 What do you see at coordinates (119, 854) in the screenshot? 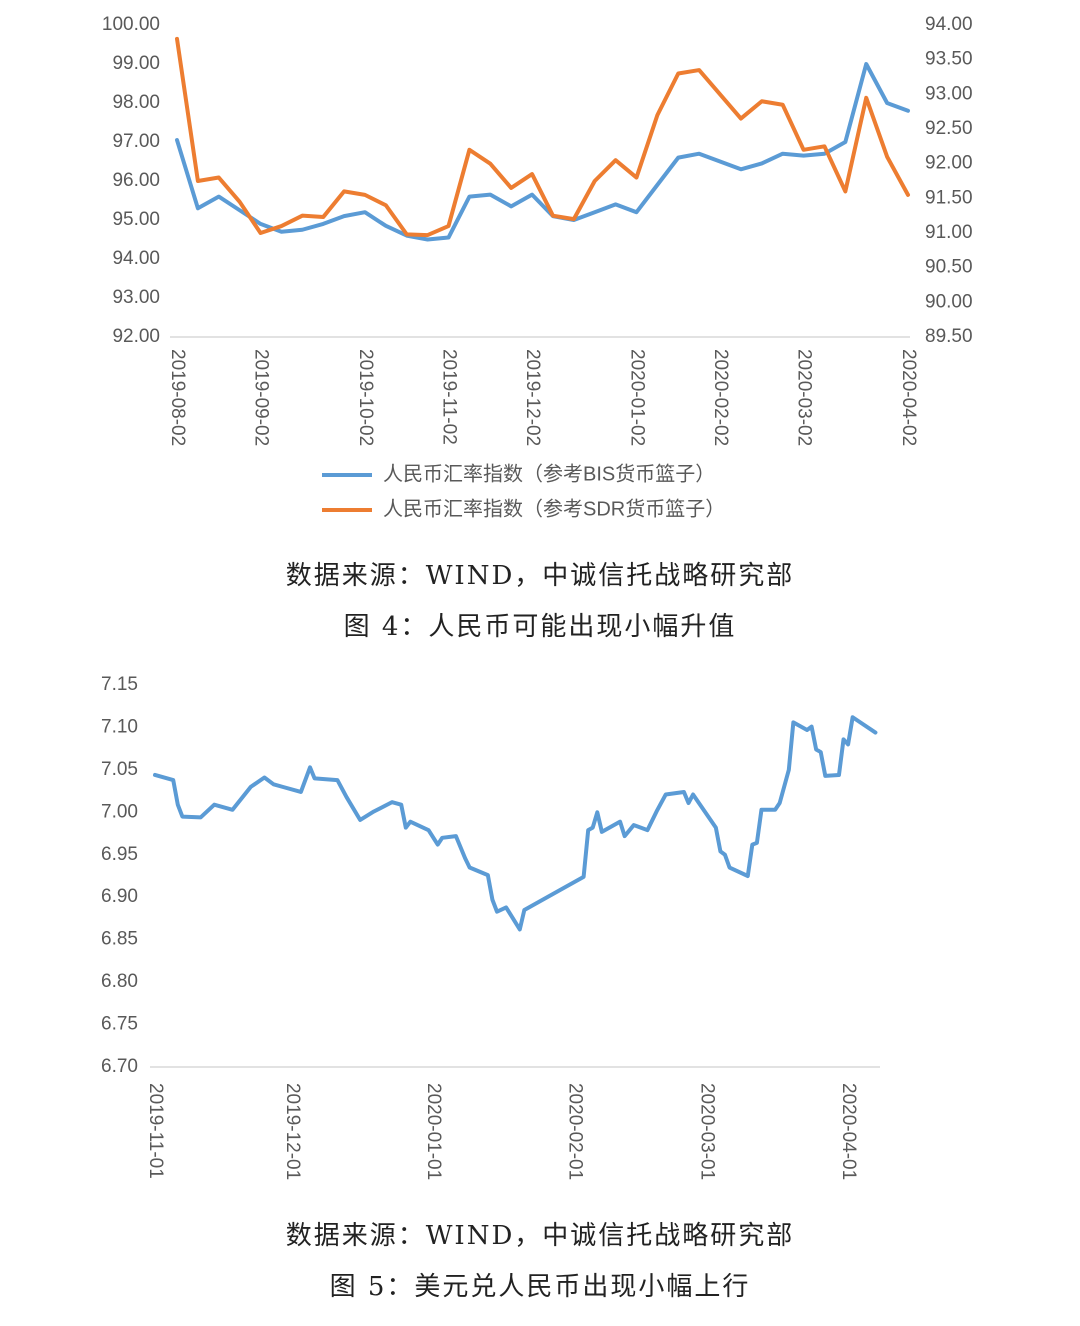
I see `y-tick-label: 6.95` at bounding box center [119, 854].